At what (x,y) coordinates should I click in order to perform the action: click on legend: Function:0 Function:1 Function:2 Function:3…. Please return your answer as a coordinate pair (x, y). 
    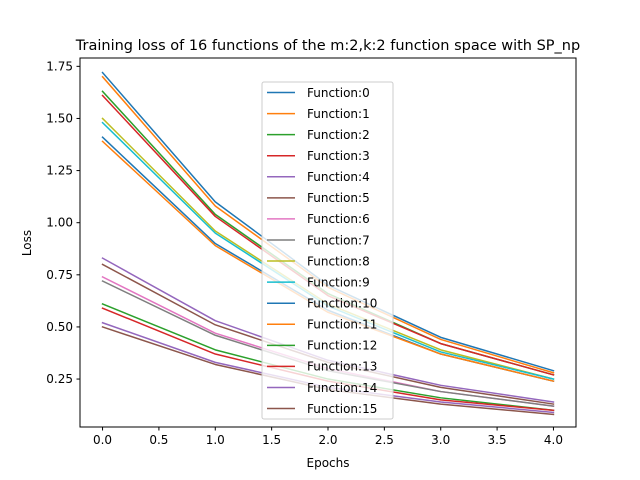
    Looking at the image, I should click on (327, 250).